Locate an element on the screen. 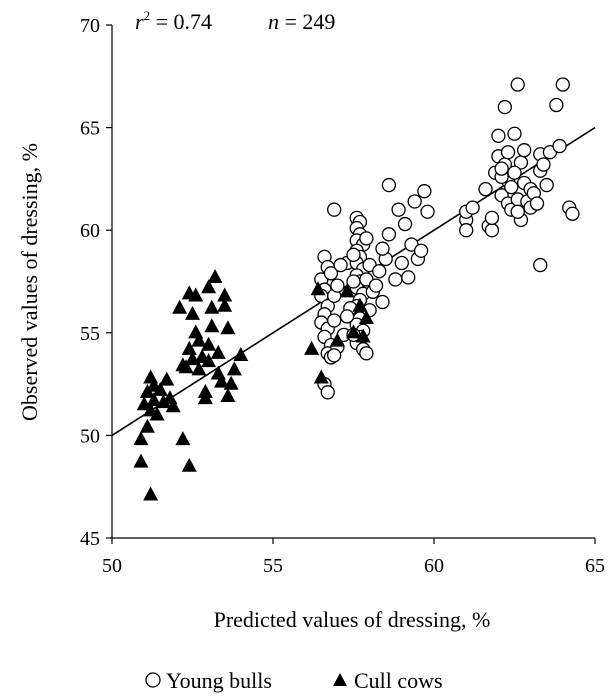 The height and width of the screenshot is (697, 614). r-squared-annotation: r2 = 0.74 is located at coordinates (173, 21).